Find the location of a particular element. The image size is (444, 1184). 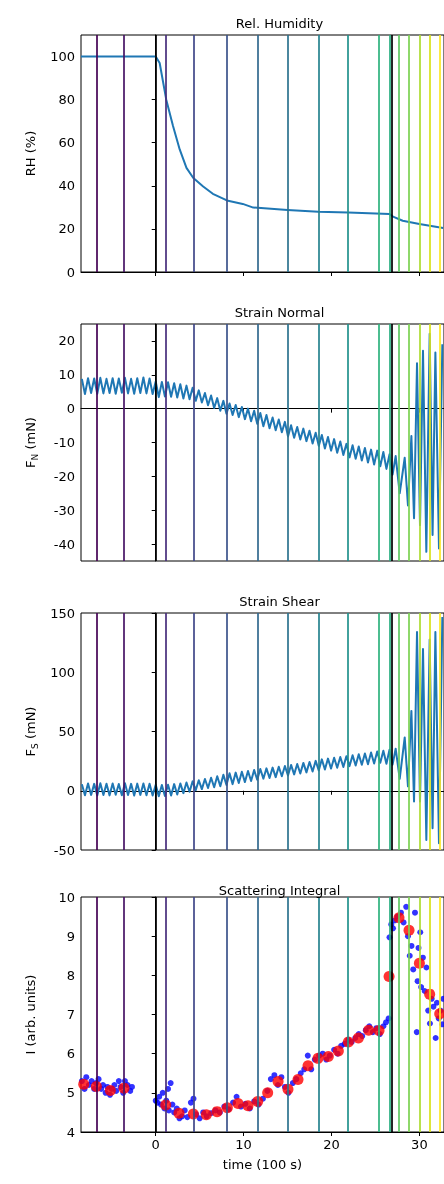

y-tick-label: 40 is located at coordinates (66, 186).